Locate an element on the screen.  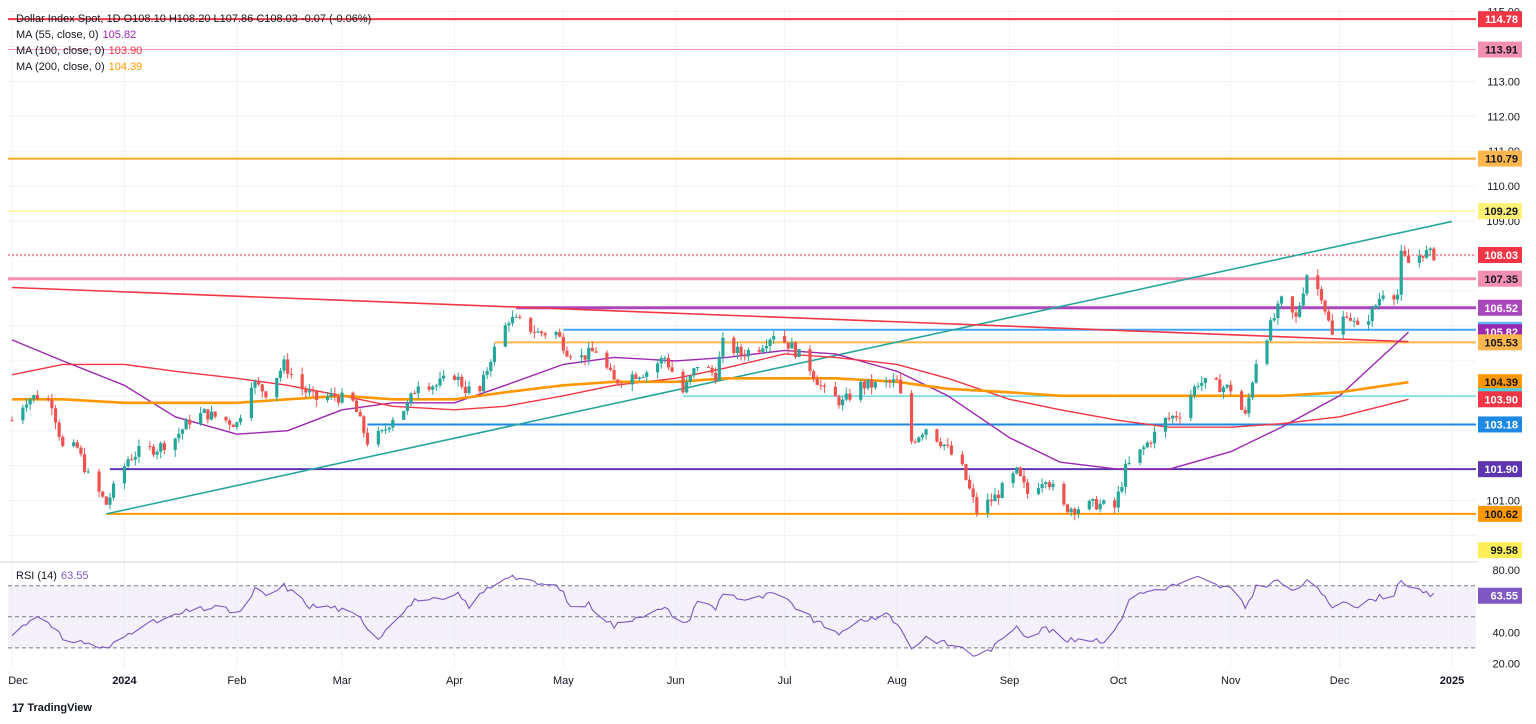
tradingview-logo: 17 TradingView is located at coordinates (52, 708).